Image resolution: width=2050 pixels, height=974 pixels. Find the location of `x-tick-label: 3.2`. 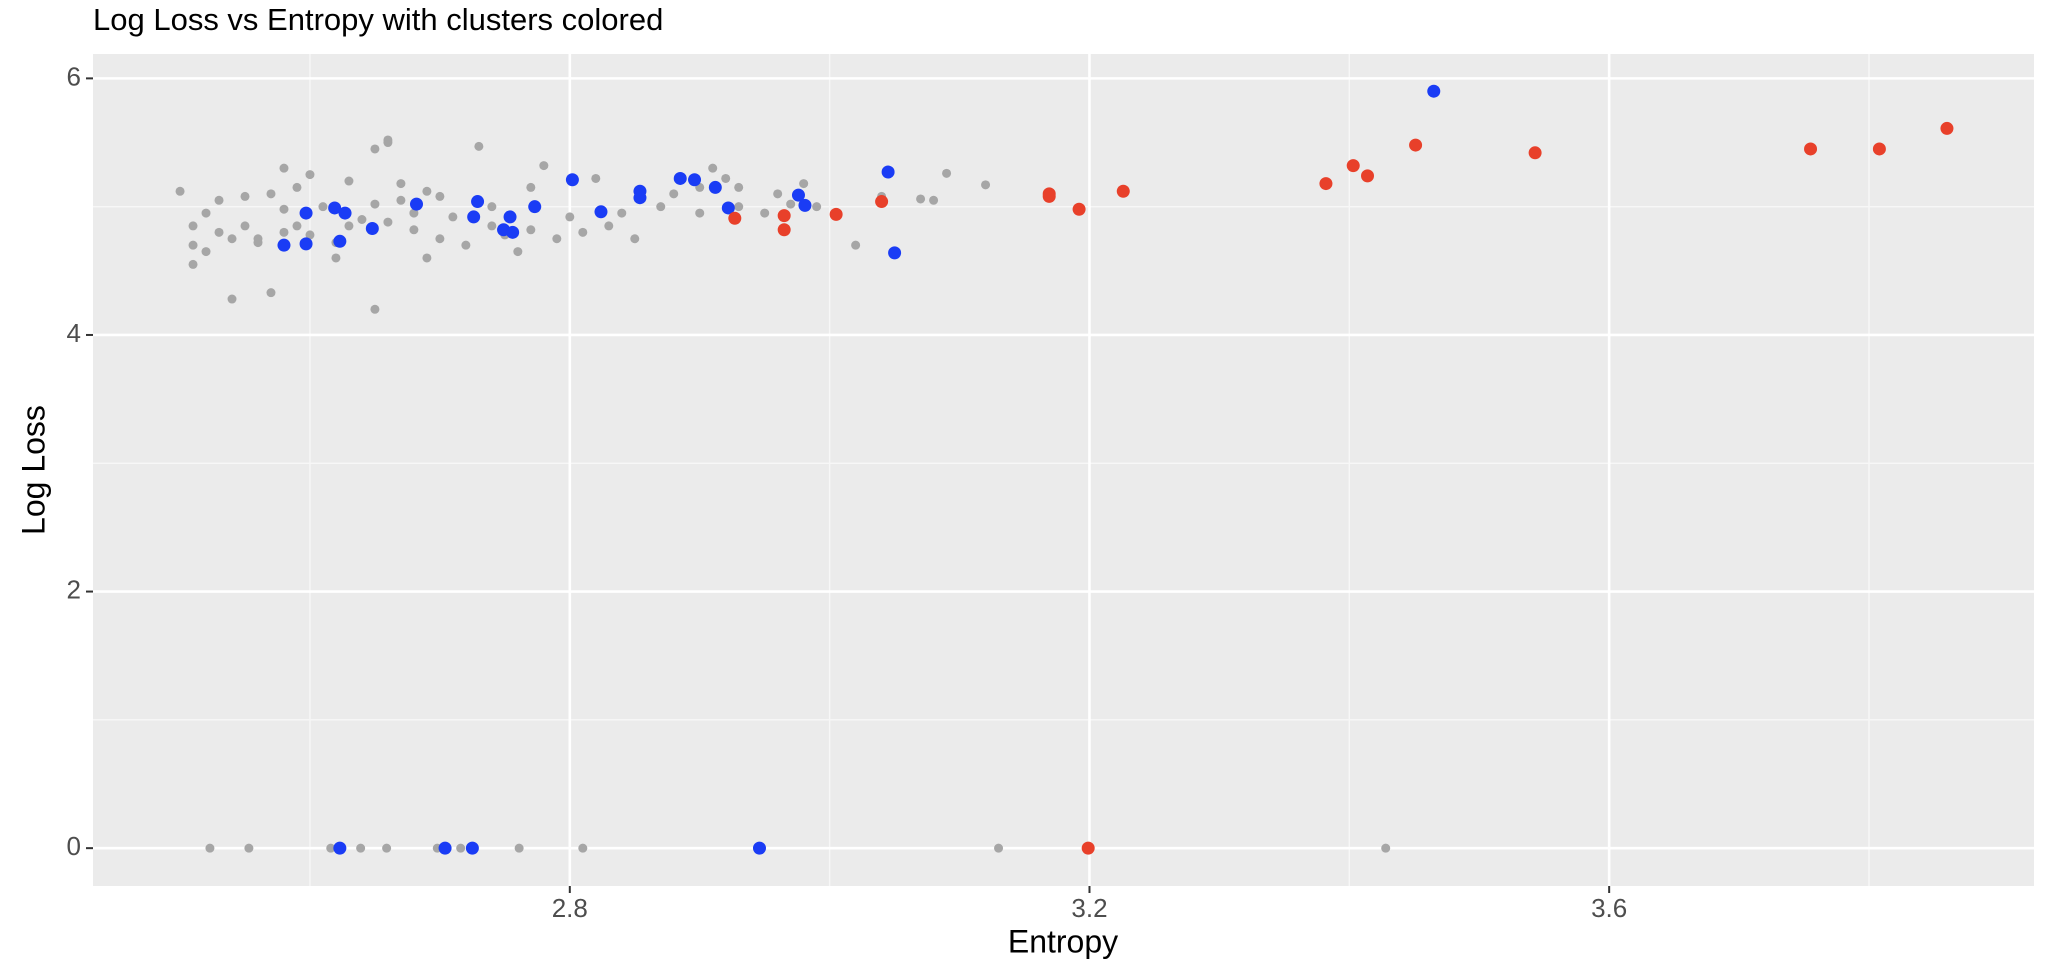

x-tick-label: 3.2 is located at coordinates (1089, 908).